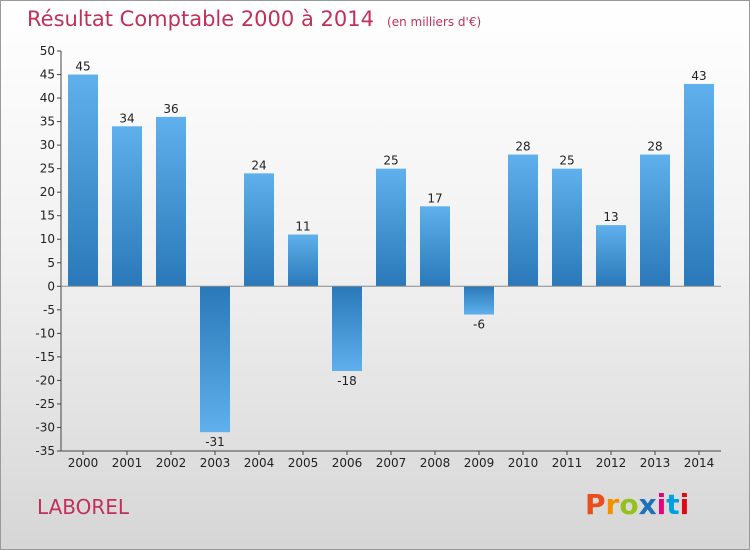 The image size is (750, 550). Describe the element at coordinates (47, 51) in the screenshot. I see `y-tick-label: 50` at that location.